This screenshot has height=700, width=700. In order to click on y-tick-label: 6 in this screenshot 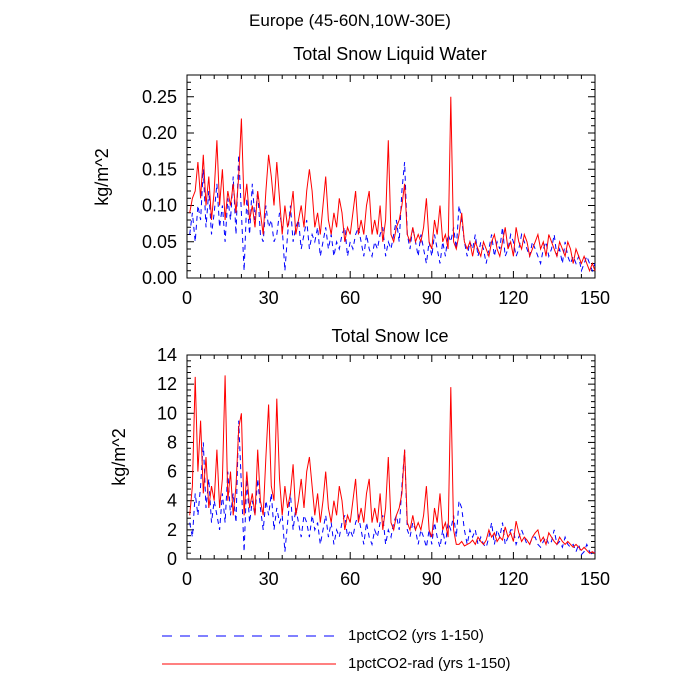, I will do `click(172, 472)`.